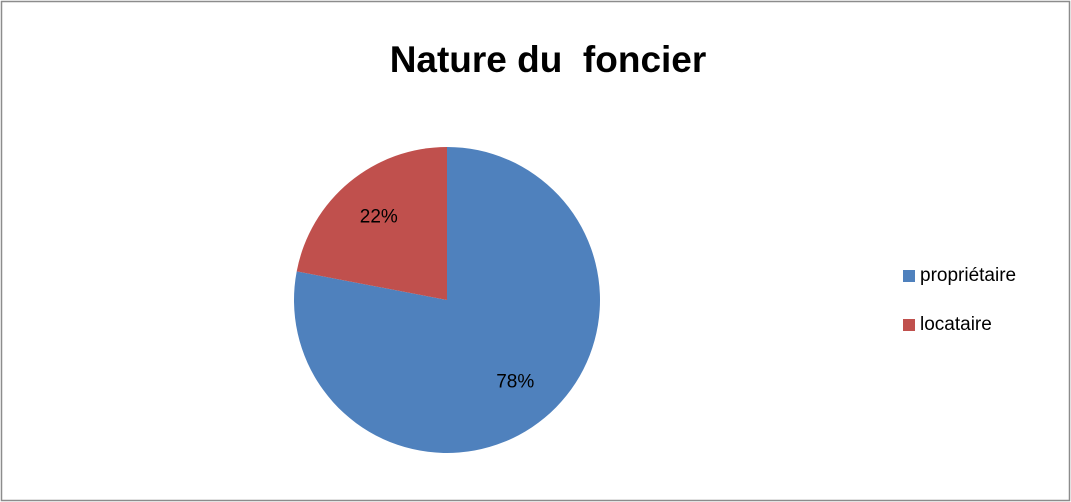 The width and height of the screenshot is (1071, 502). I want to click on chart-title: Nature du foncier, so click(548, 59).